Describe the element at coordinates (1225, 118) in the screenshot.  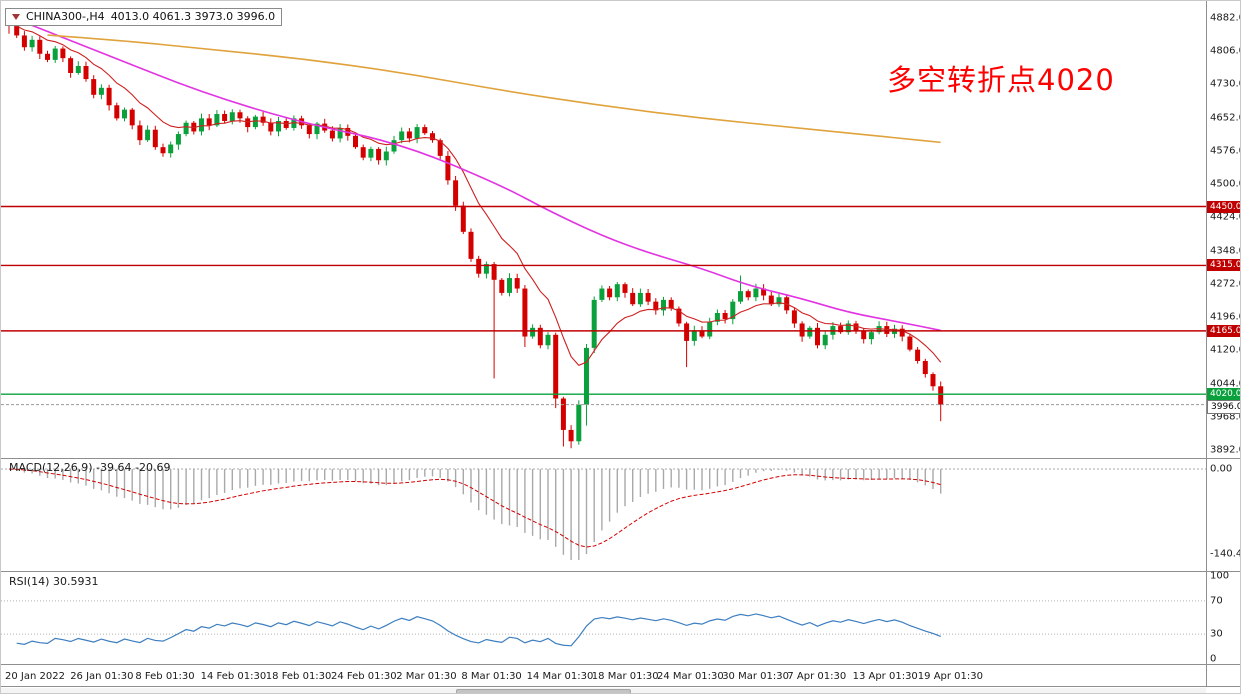
I see `price-tick-label: 4652.0` at that location.